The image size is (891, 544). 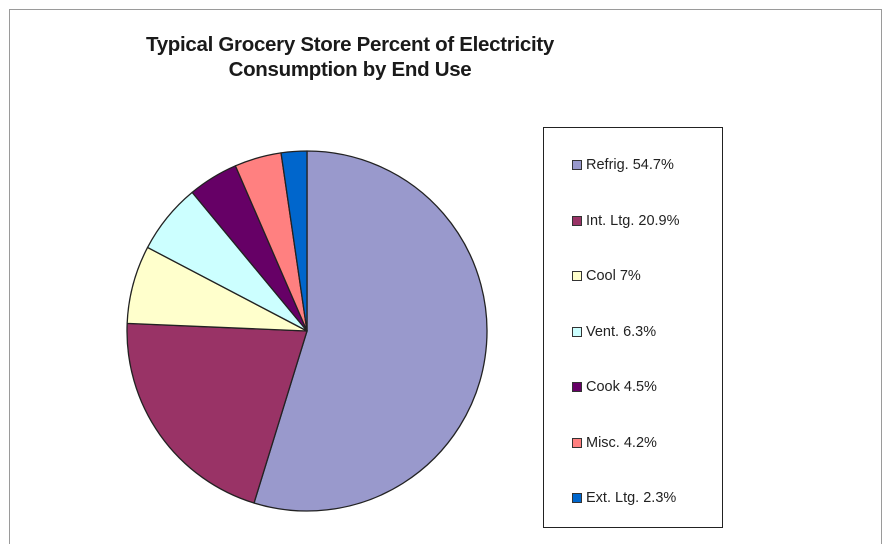 What do you see at coordinates (621, 387) in the screenshot?
I see `legend-label-4: Cook 4.5%` at bounding box center [621, 387].